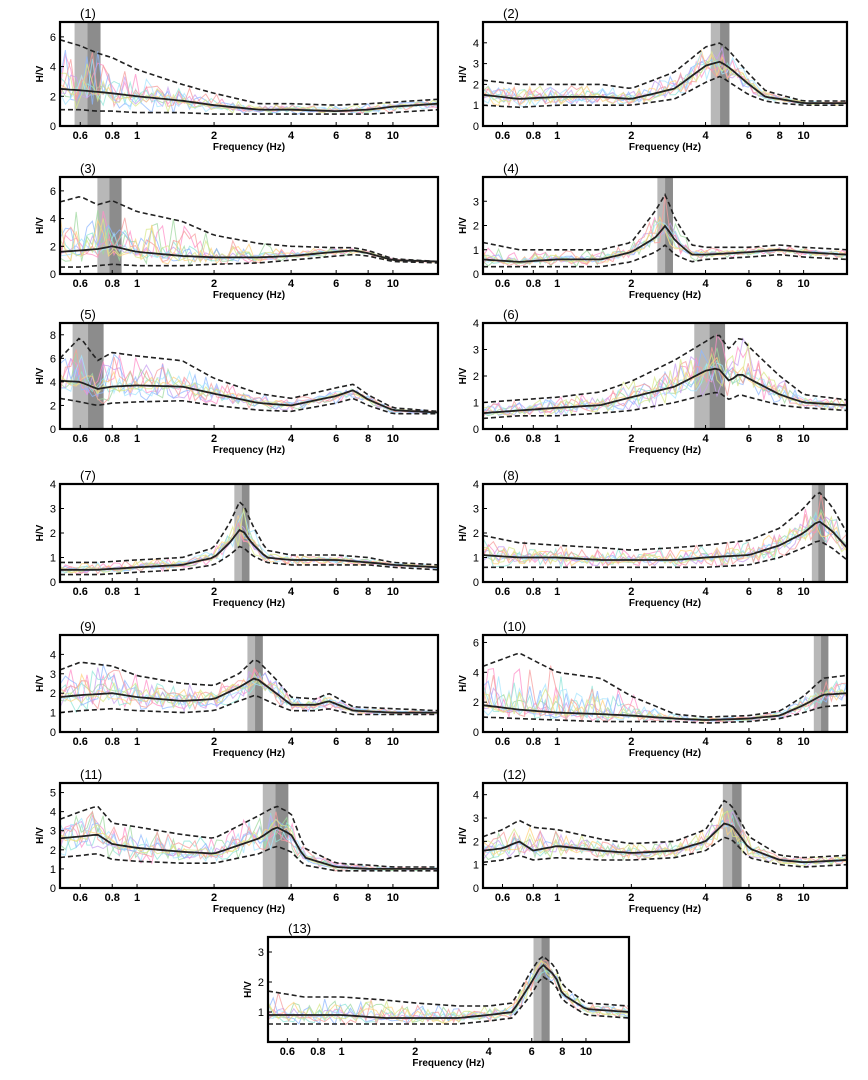 This screenshot has height=1080, width=868. Describe the element at coordinates (88, 626) in the screenshot. I see `panel-label: (9)` at that location.